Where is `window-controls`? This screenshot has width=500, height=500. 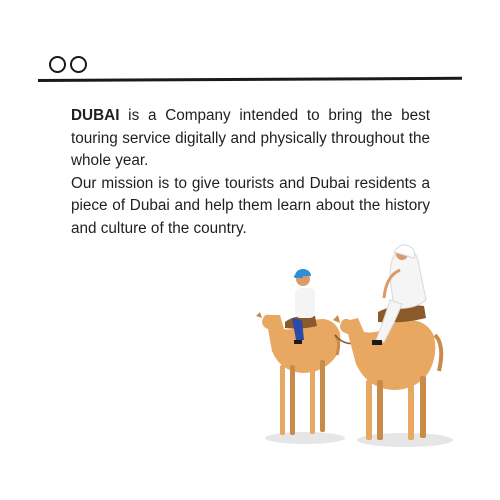 window-controls is located at coordinates (68, 64).